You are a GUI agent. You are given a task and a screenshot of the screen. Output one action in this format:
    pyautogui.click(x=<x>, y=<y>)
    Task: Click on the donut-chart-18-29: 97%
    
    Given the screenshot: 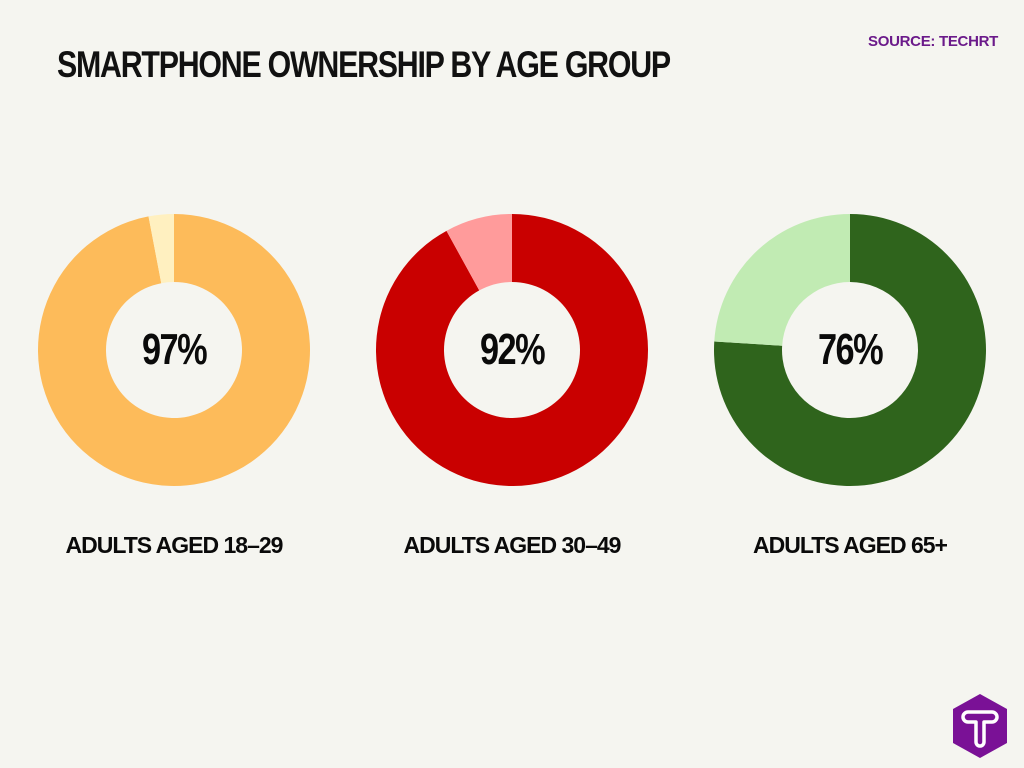 What is the action you would take?
    pyautogui.click(x=174, y=350)
    